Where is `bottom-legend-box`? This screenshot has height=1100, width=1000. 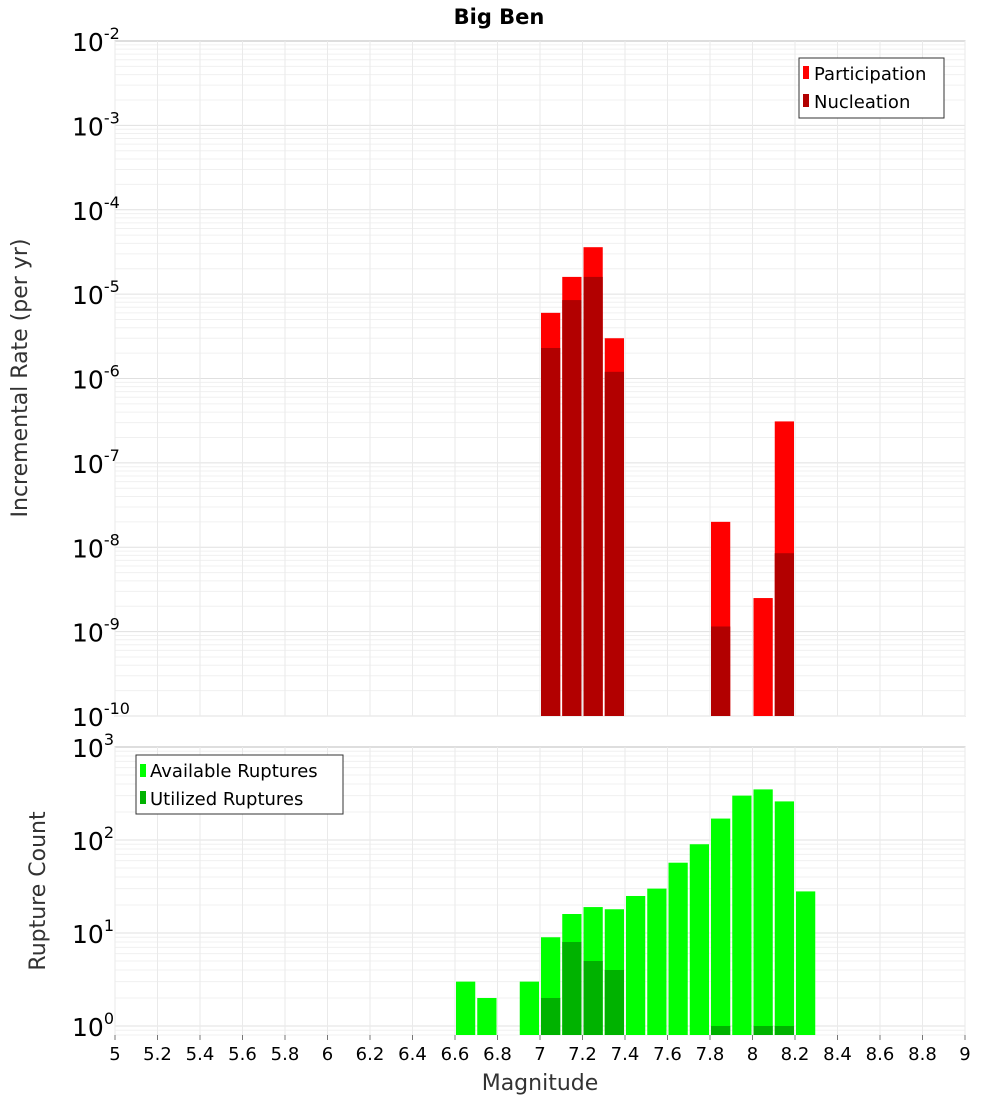
bottom-legend-box is located at coordinates (239, 784).